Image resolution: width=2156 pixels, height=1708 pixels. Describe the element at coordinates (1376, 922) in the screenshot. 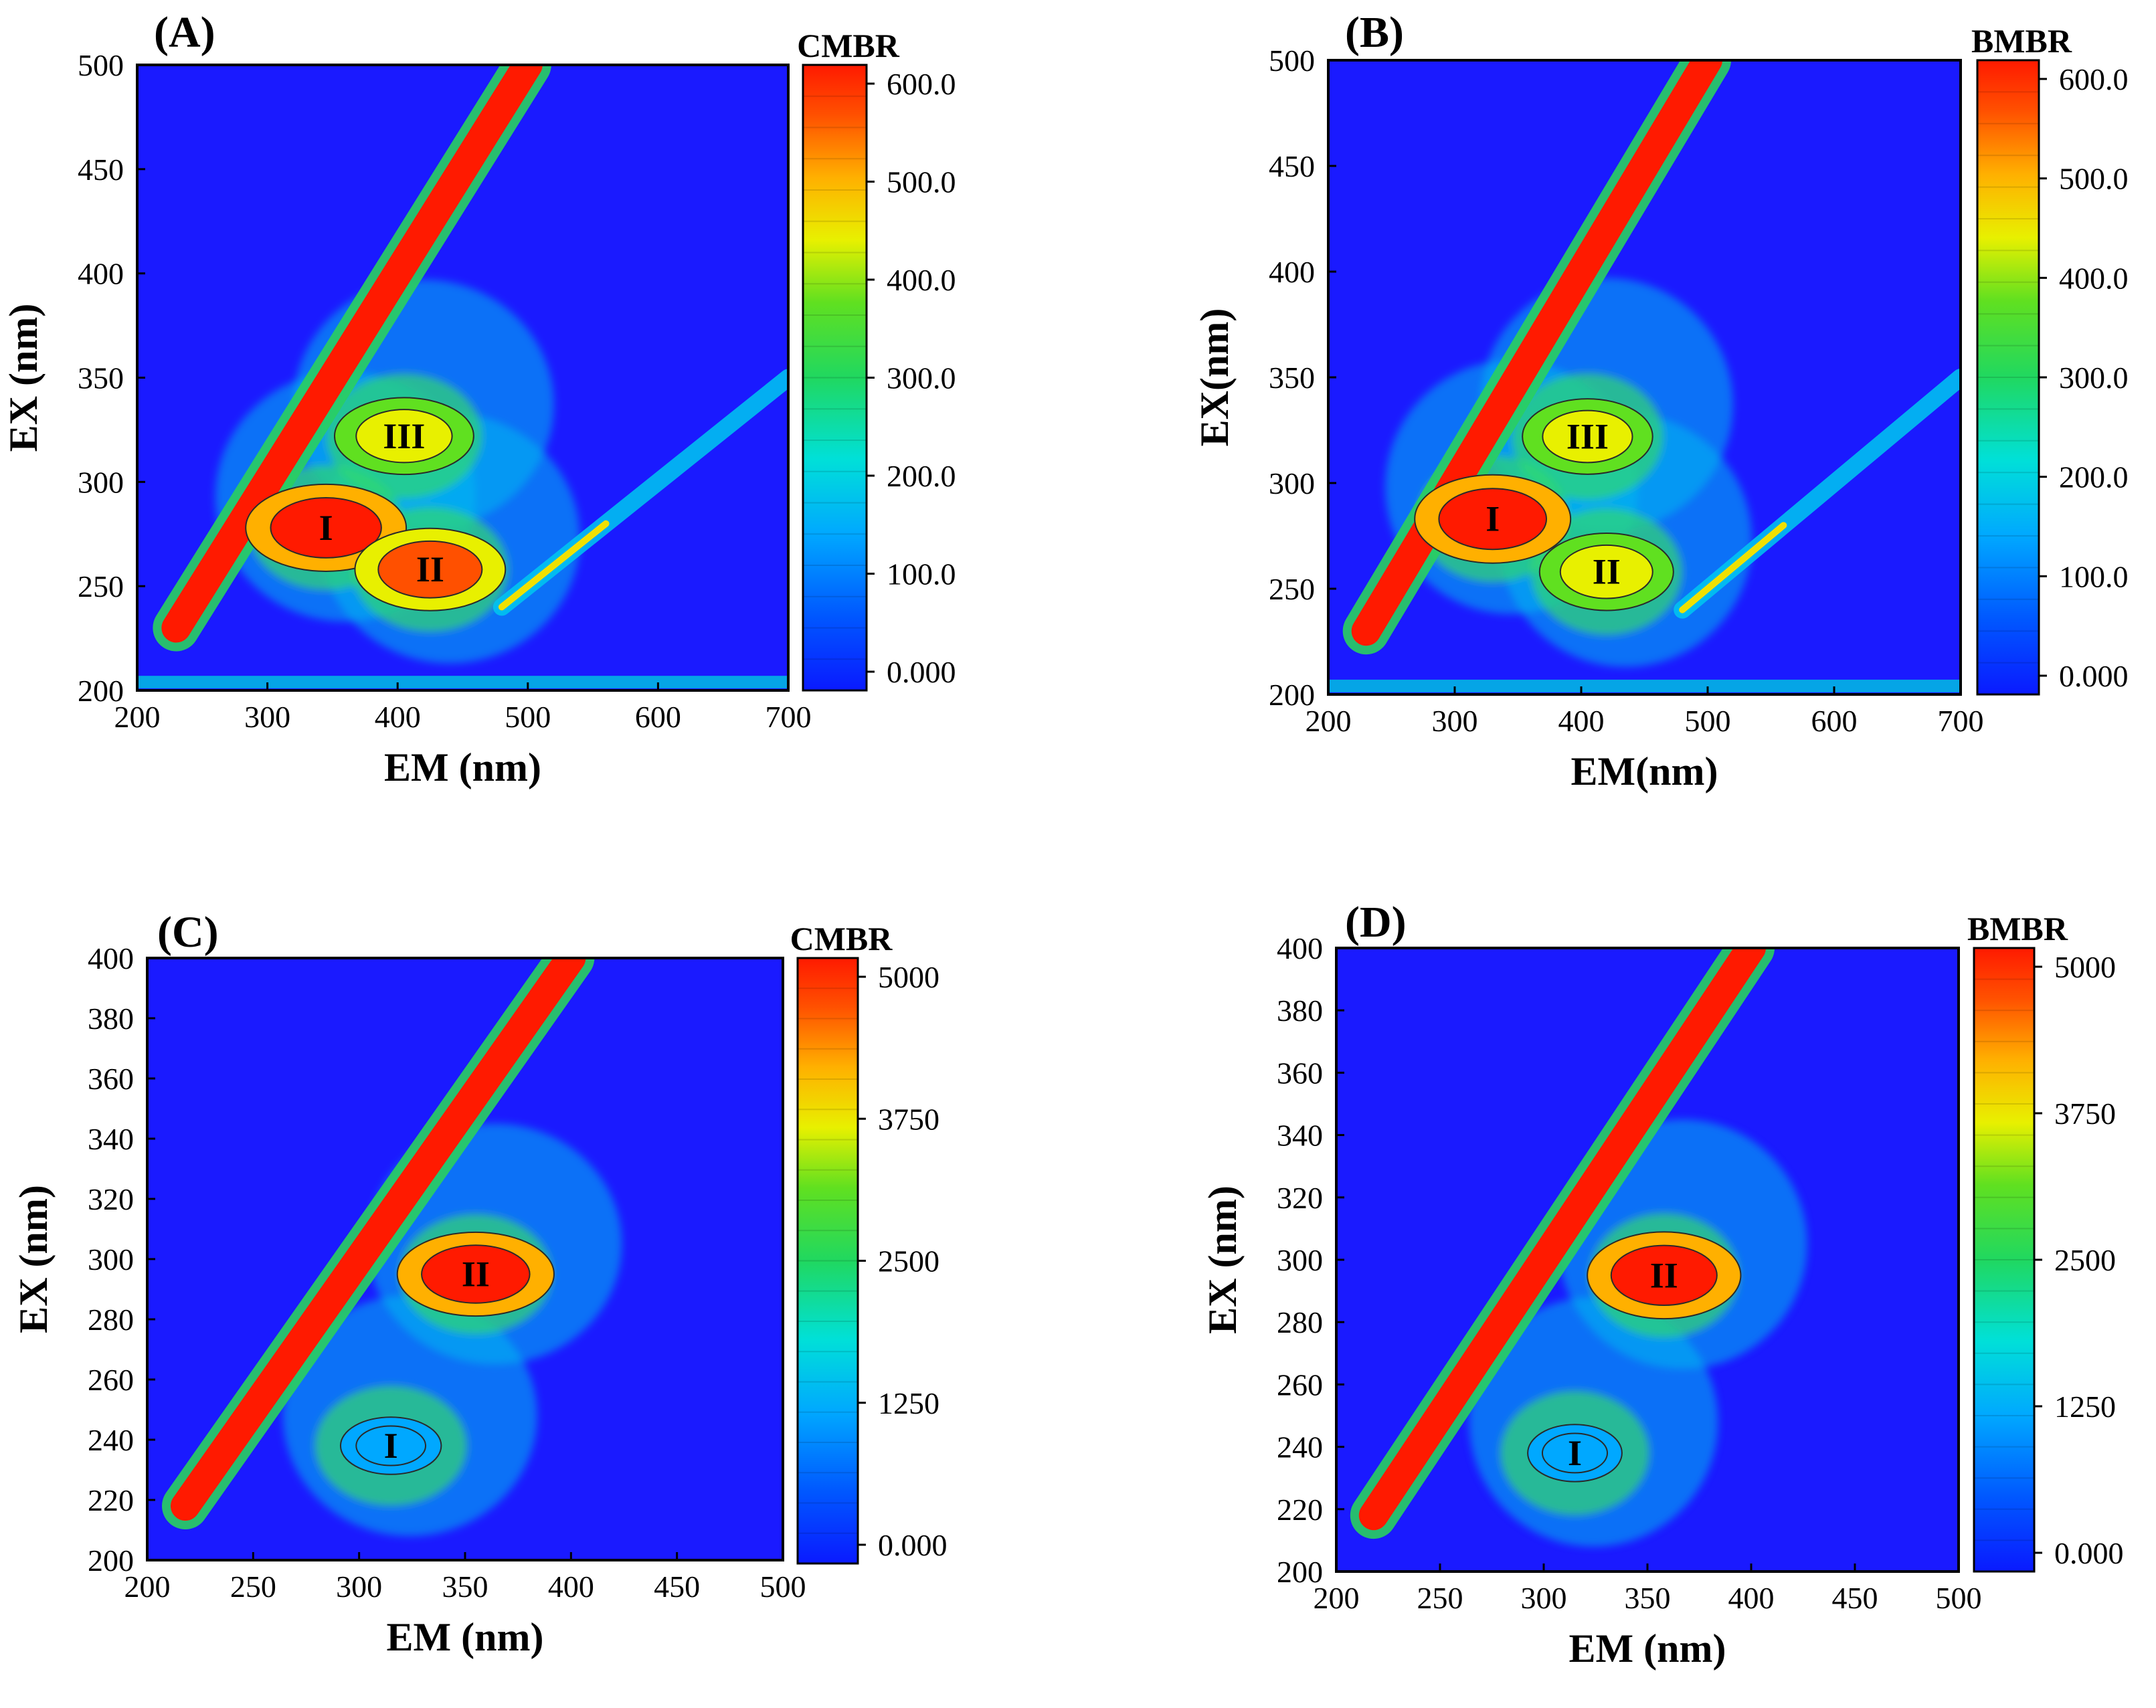

I see `panel-label: (D)` at that location.